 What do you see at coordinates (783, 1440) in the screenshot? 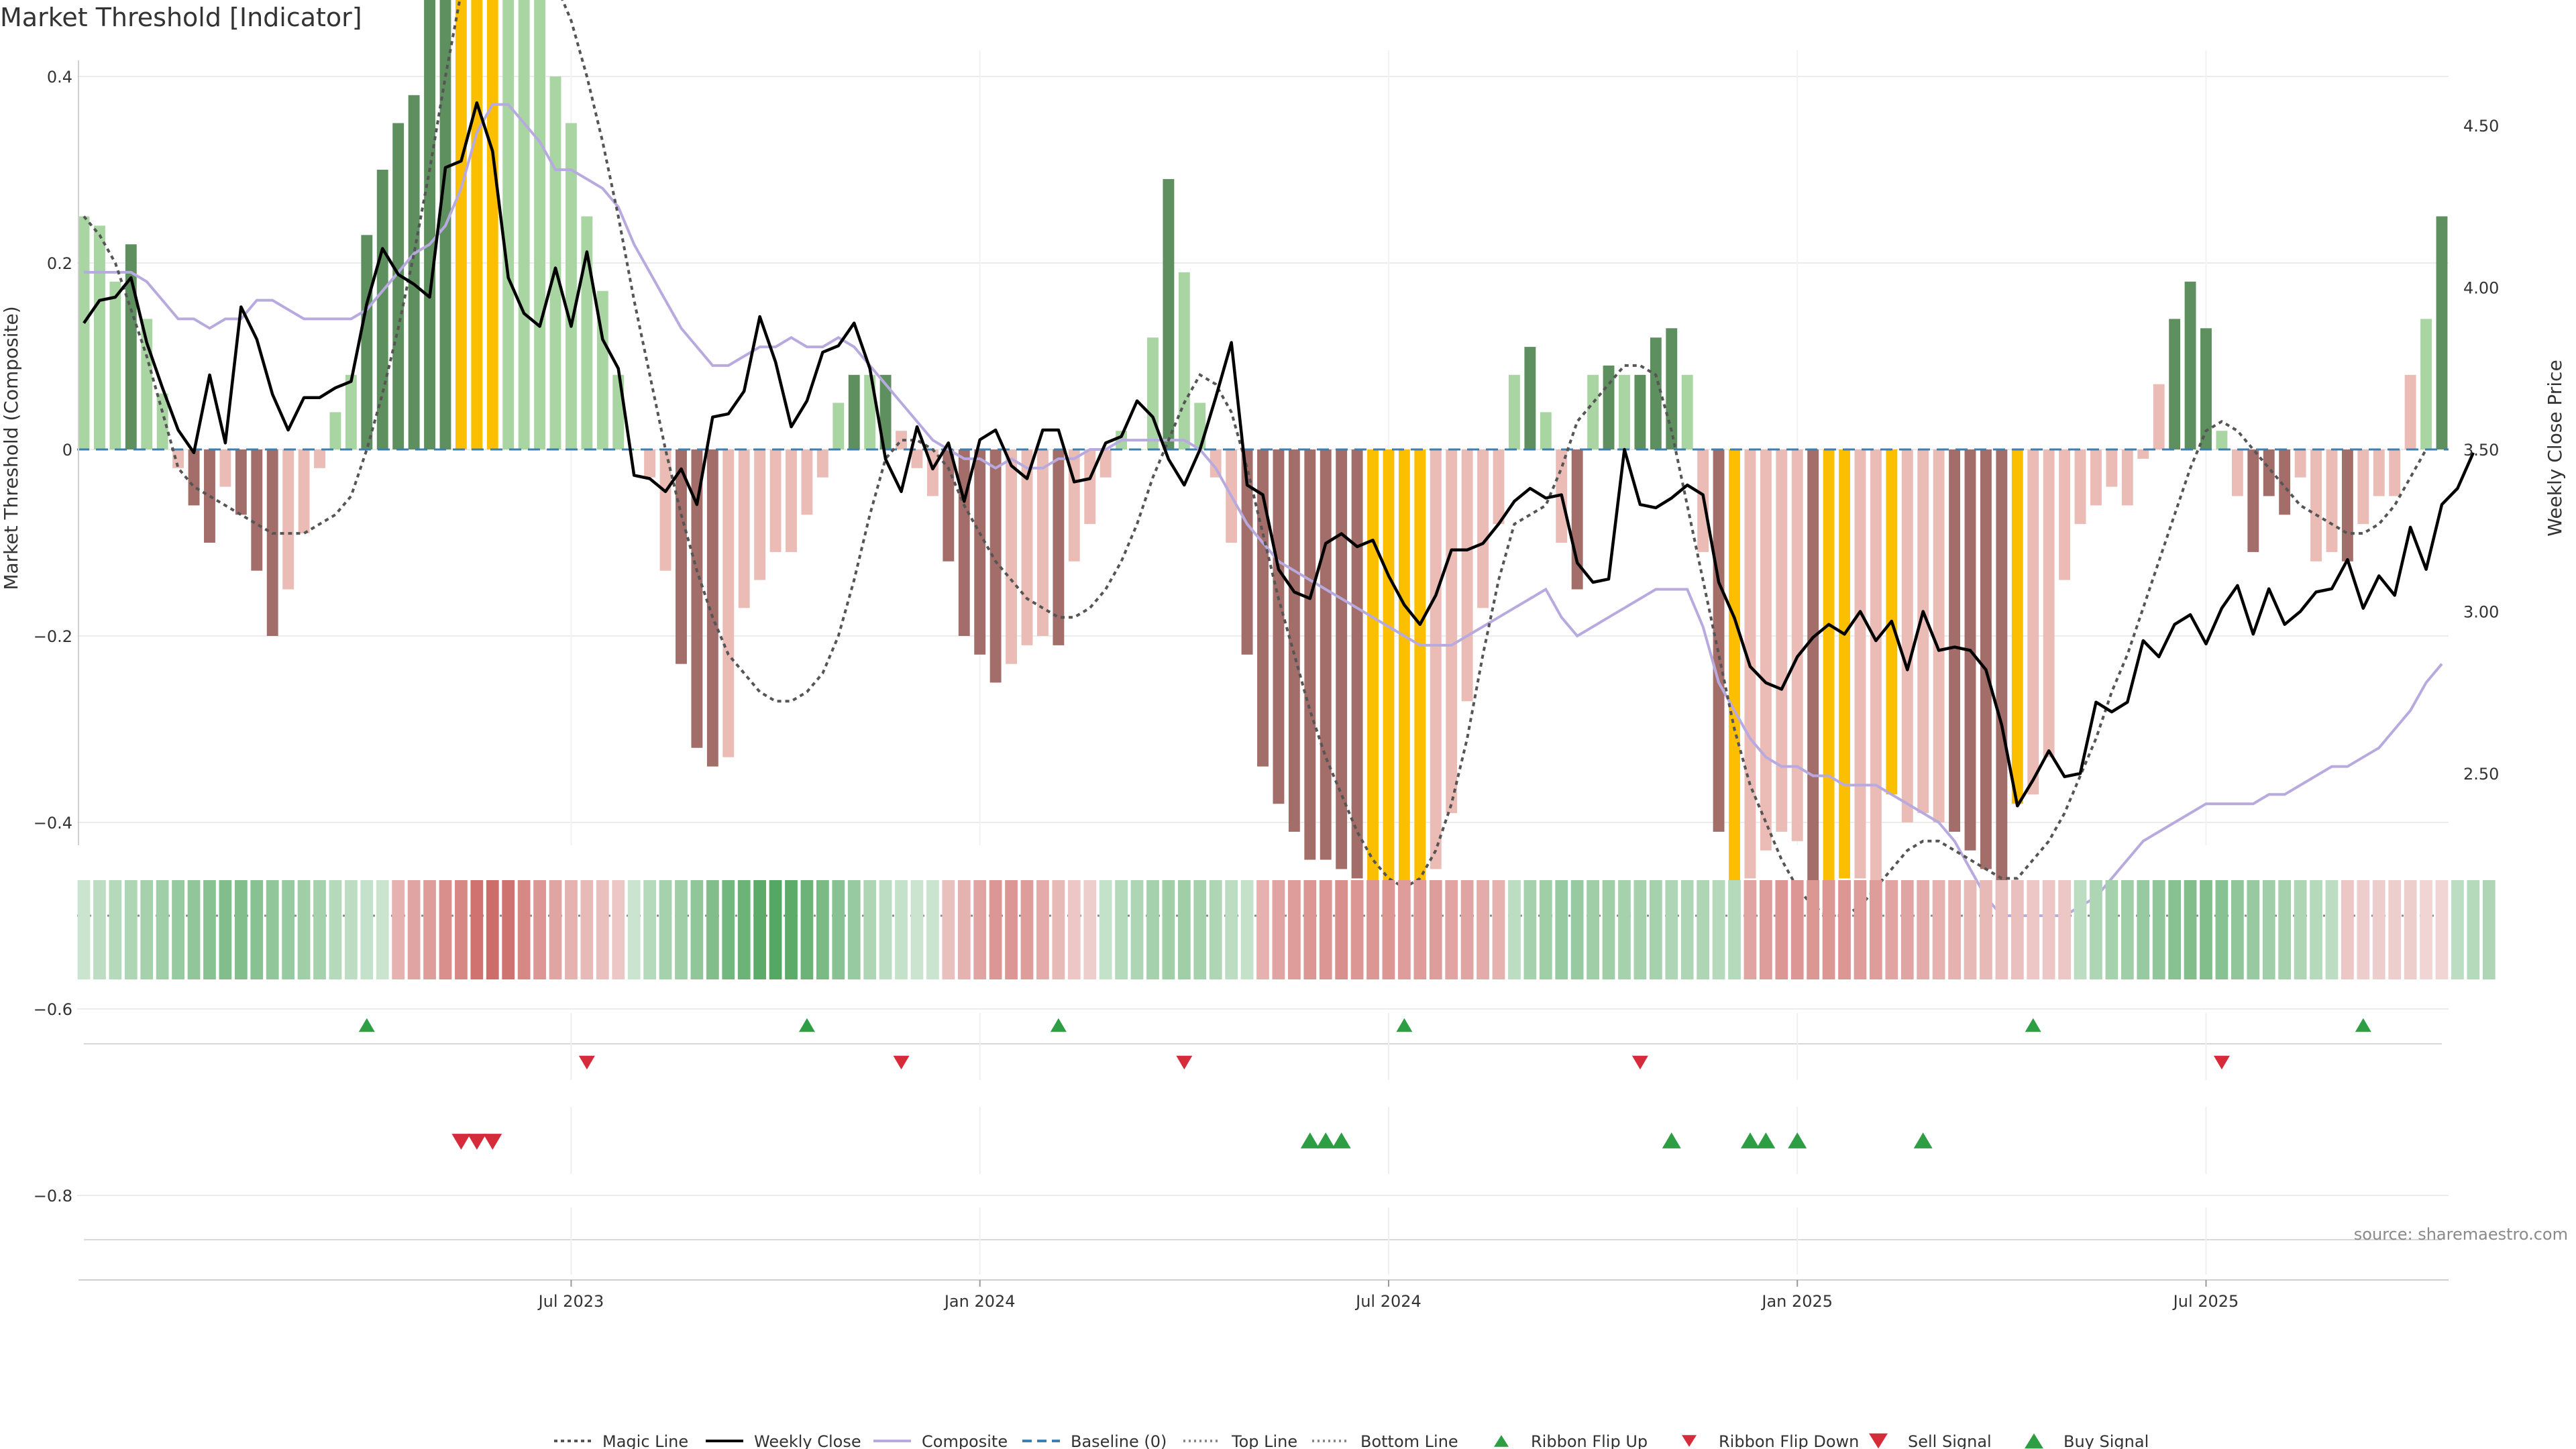
I see `legend-item: Weekly Close` at bounding box center [783, 1440].